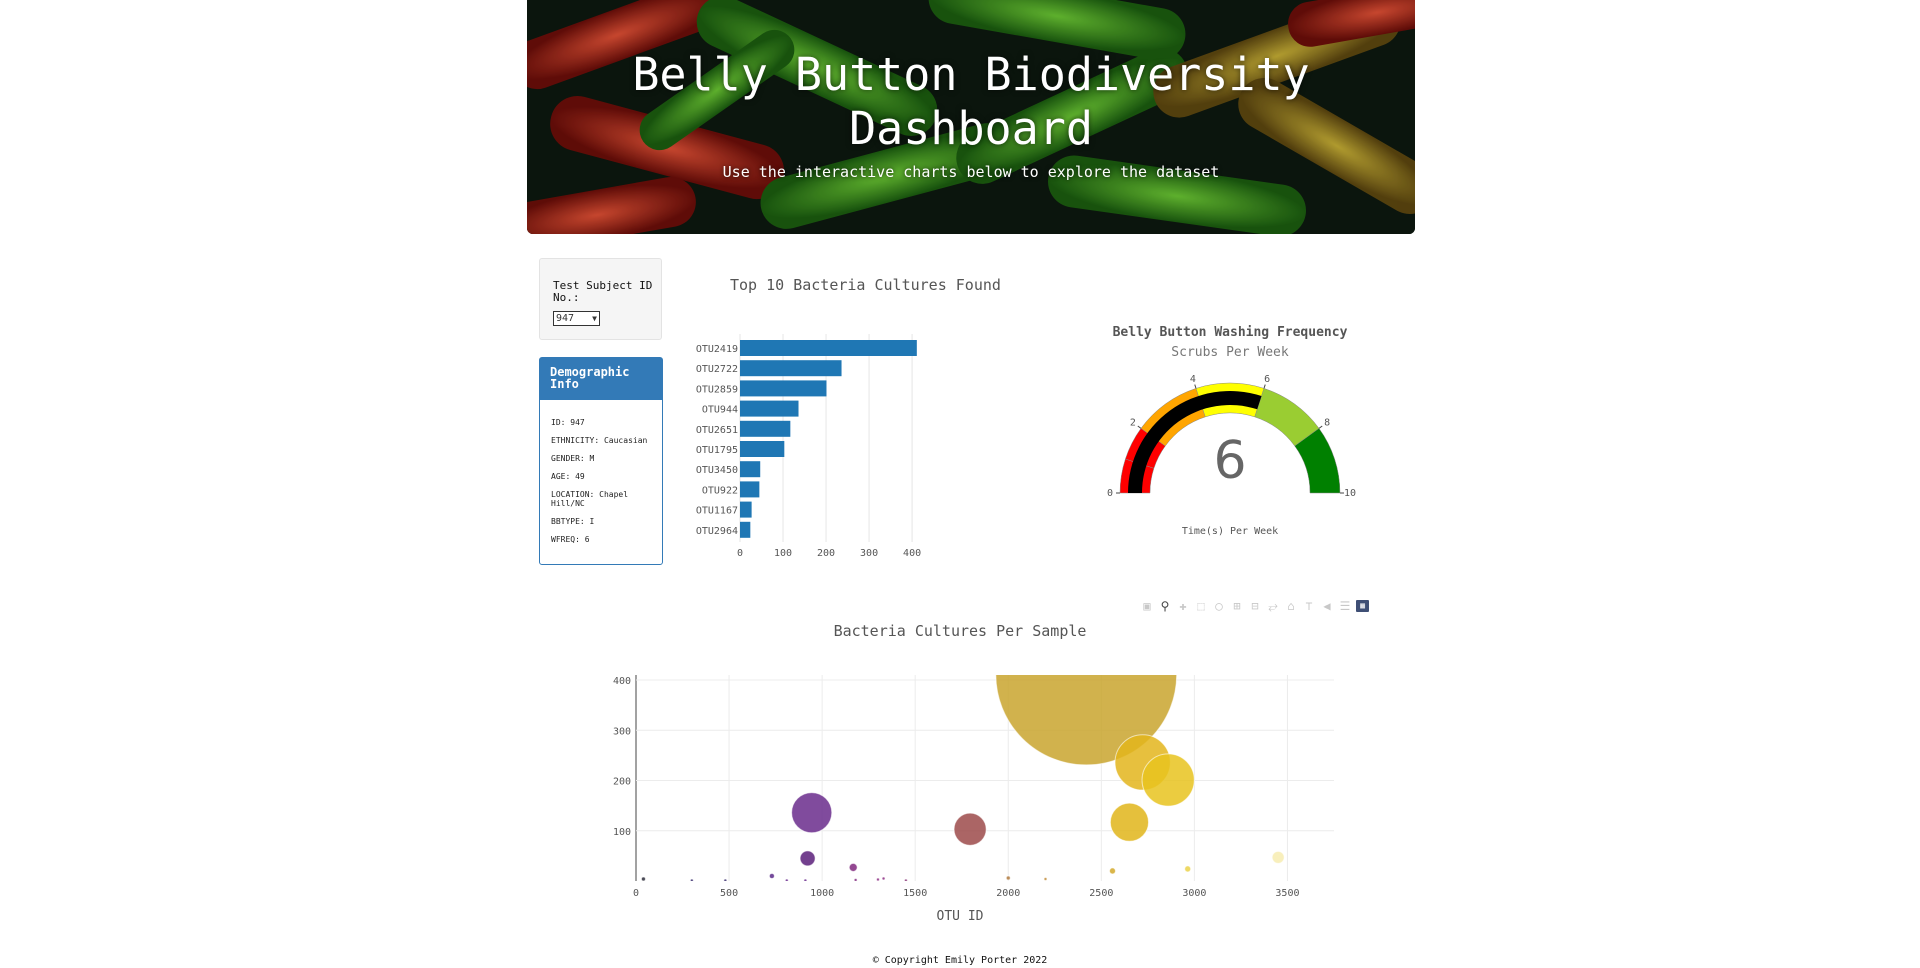 The height and width of the screenshot is (968, 1920). I want to click on subject-select-value: 947, so click(565, 318).